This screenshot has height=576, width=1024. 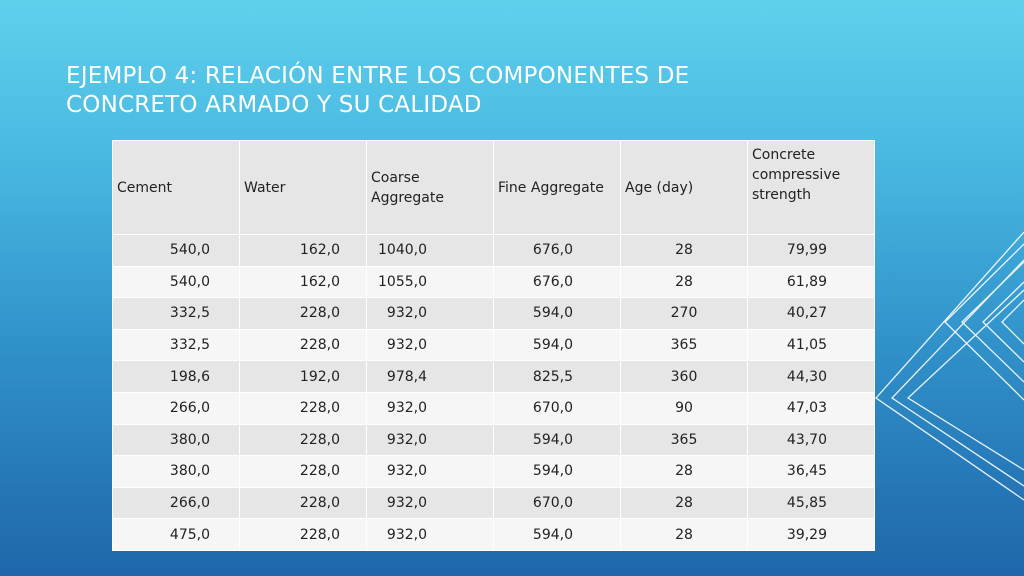 I want to click on compressive-strength-cell: 44,30, so click(x=811, y=376).